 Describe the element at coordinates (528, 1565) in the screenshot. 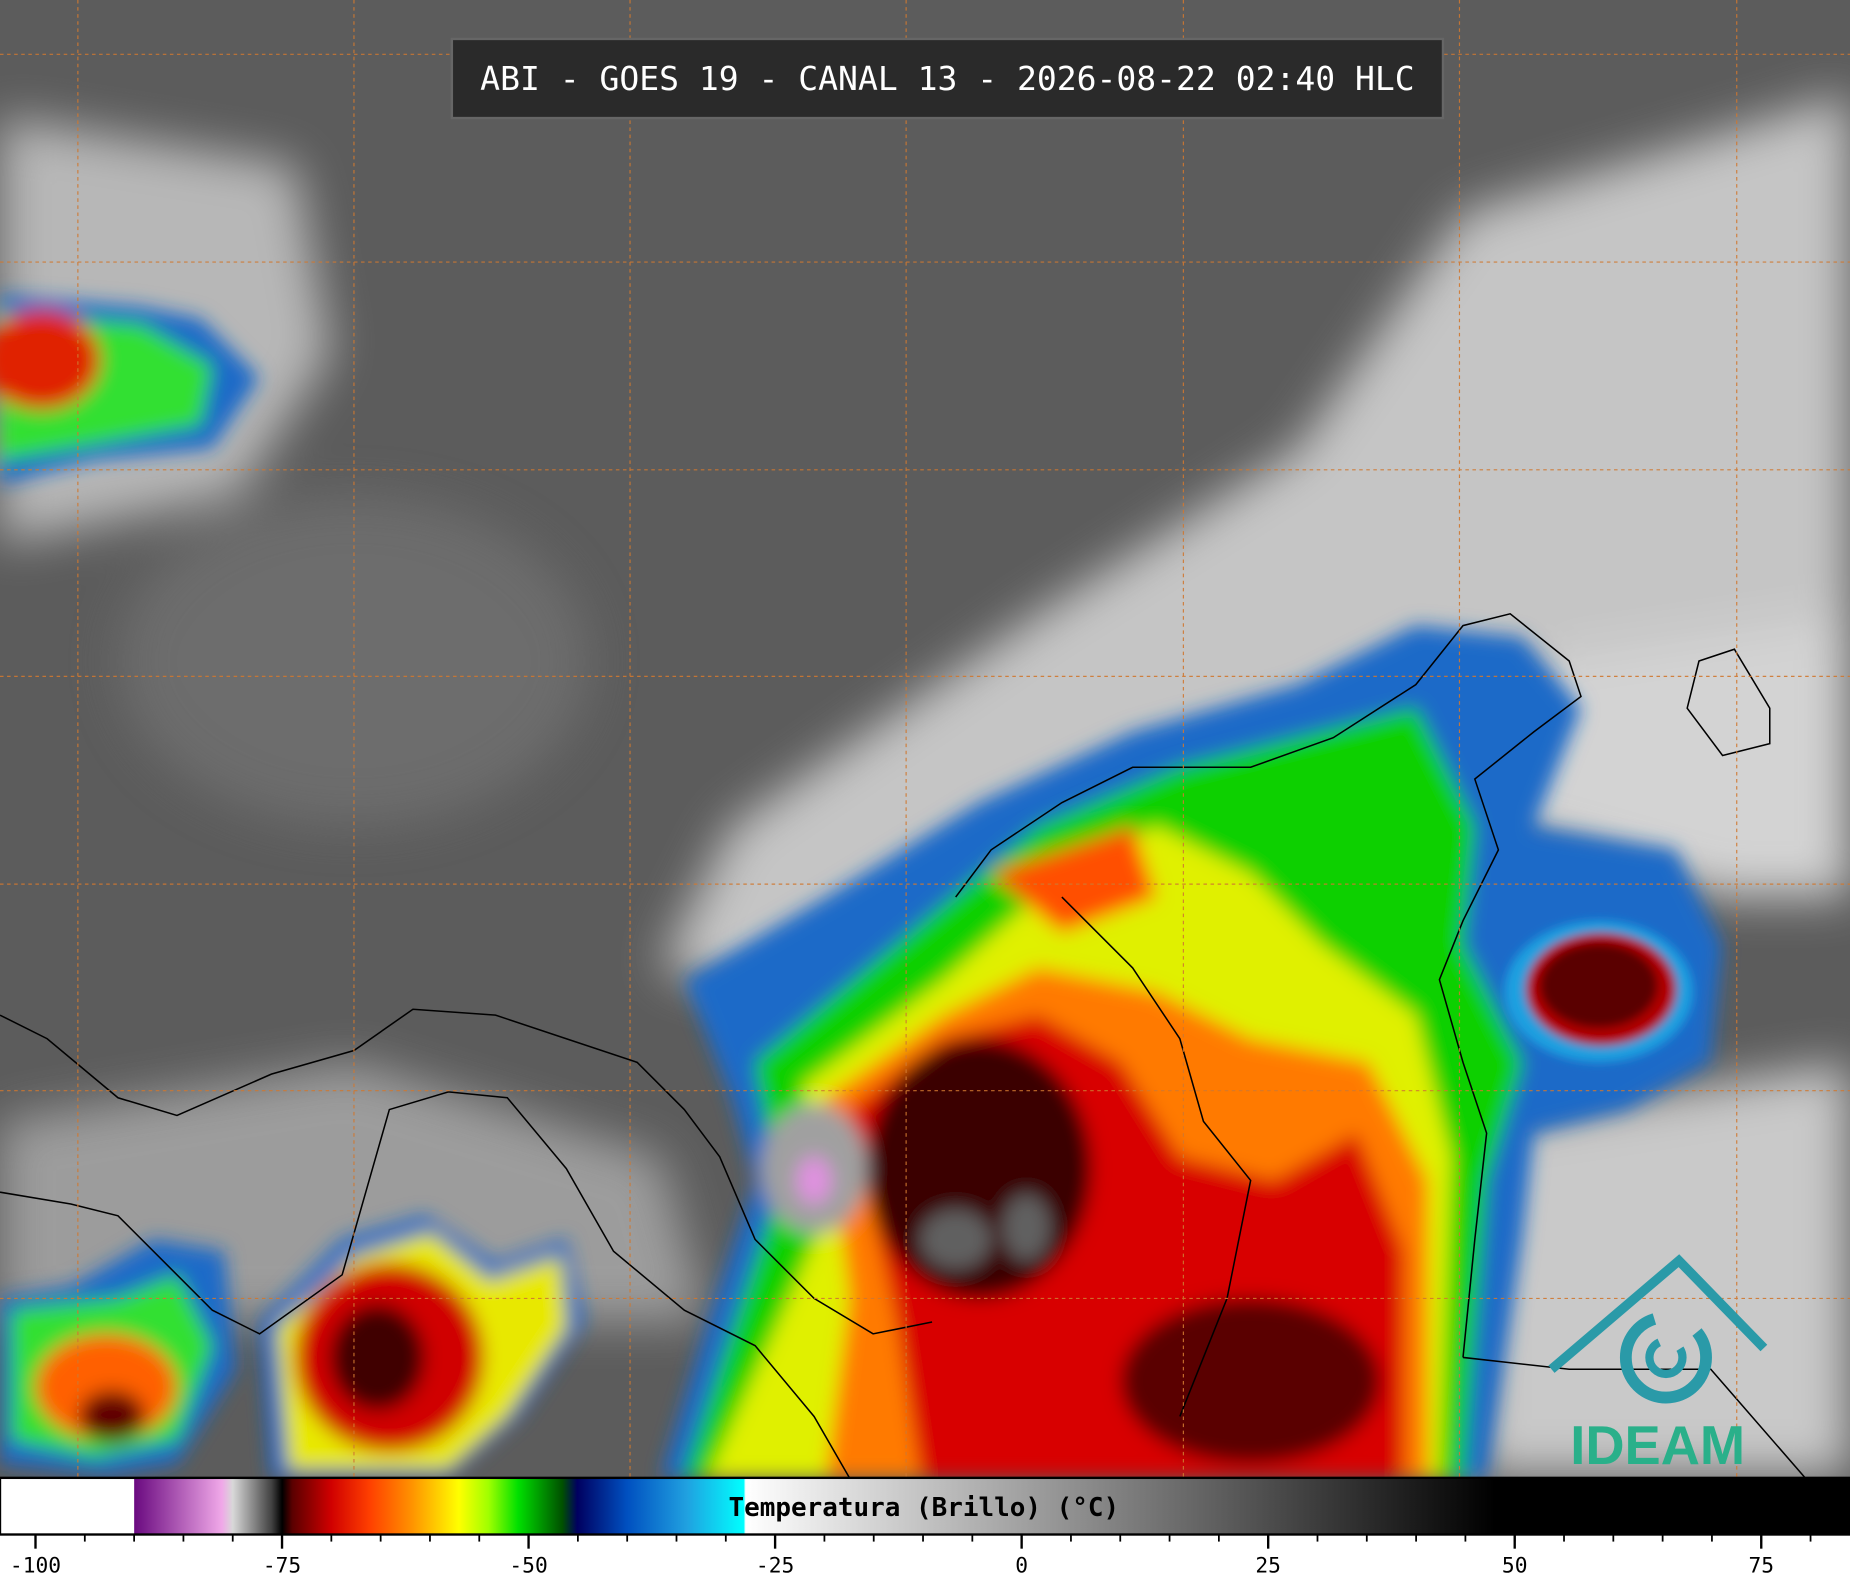

I see `tick-label: -50` at that location.